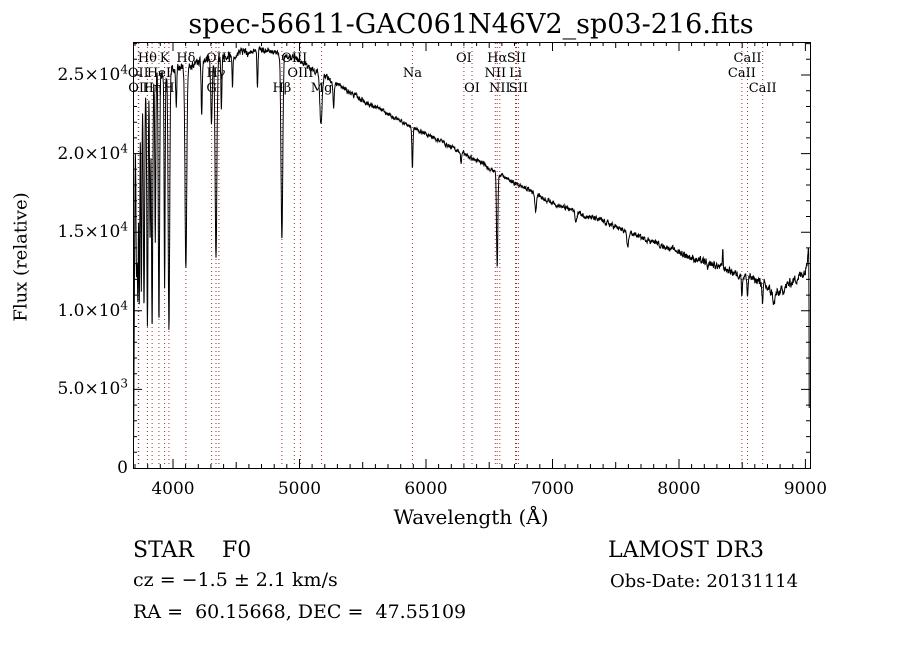  I want to click on radec-text: RA = 60.15668, DEC = 47.55109, so click(300, 612).